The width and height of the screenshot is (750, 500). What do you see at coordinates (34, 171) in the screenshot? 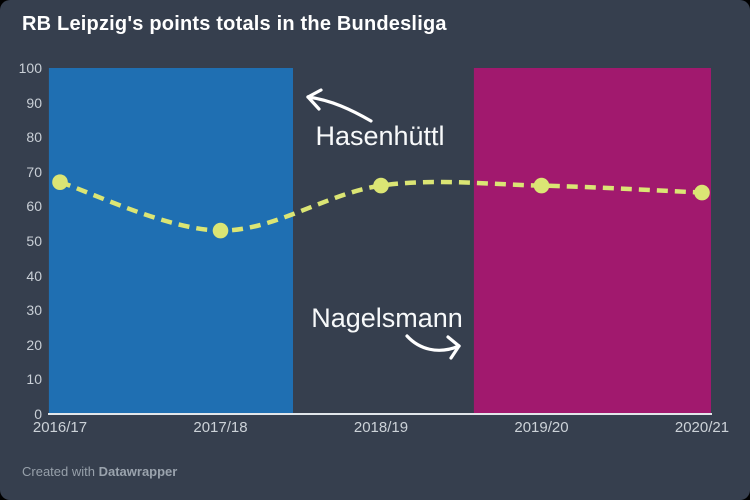
I see `y-tick-label-70: 70` at bounding box center [34, 171].